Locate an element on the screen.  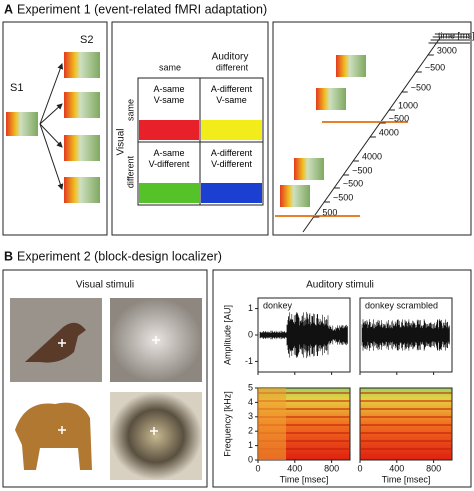
axis-label: time [ms] is located at coordinates (456, 35).